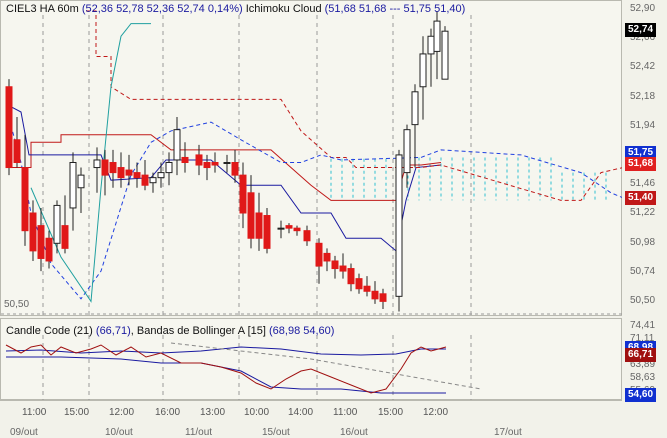 The height and width of the screenshot is (438, 667). What do you see at coordinates (119, 432) in the screenshot?
I see `date-label: 10/out` at bounding box center [119, 432].